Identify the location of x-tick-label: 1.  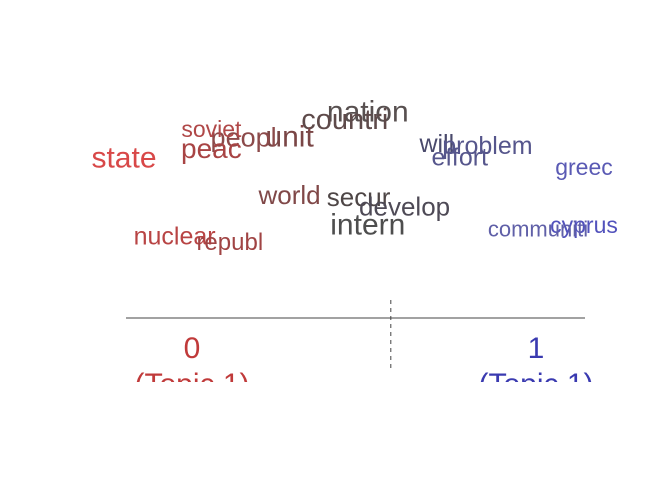
(536, 348).